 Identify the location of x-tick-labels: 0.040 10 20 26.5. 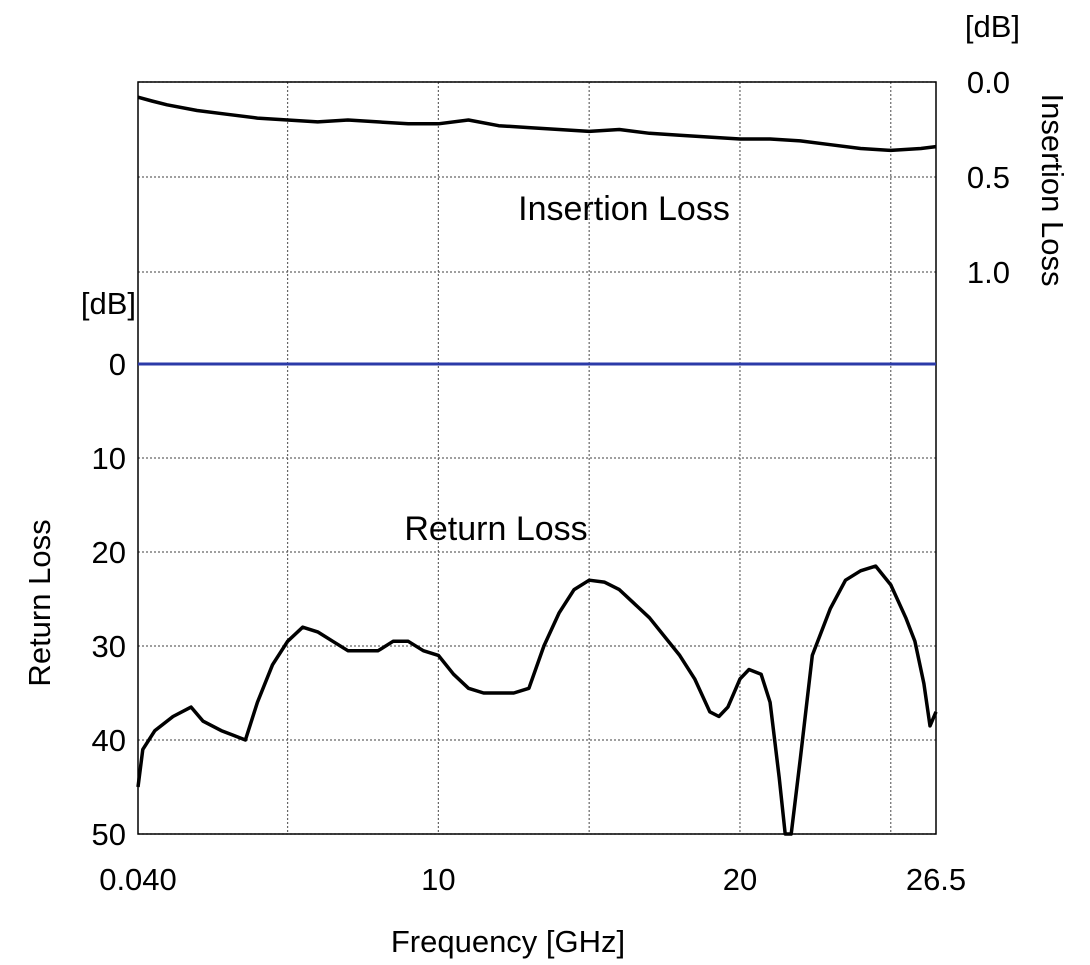
(532, 879).